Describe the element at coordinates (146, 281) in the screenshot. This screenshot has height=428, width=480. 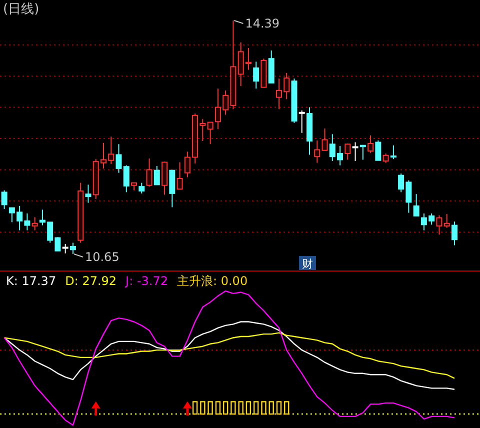
I see `text: J: -3.72` at that location.